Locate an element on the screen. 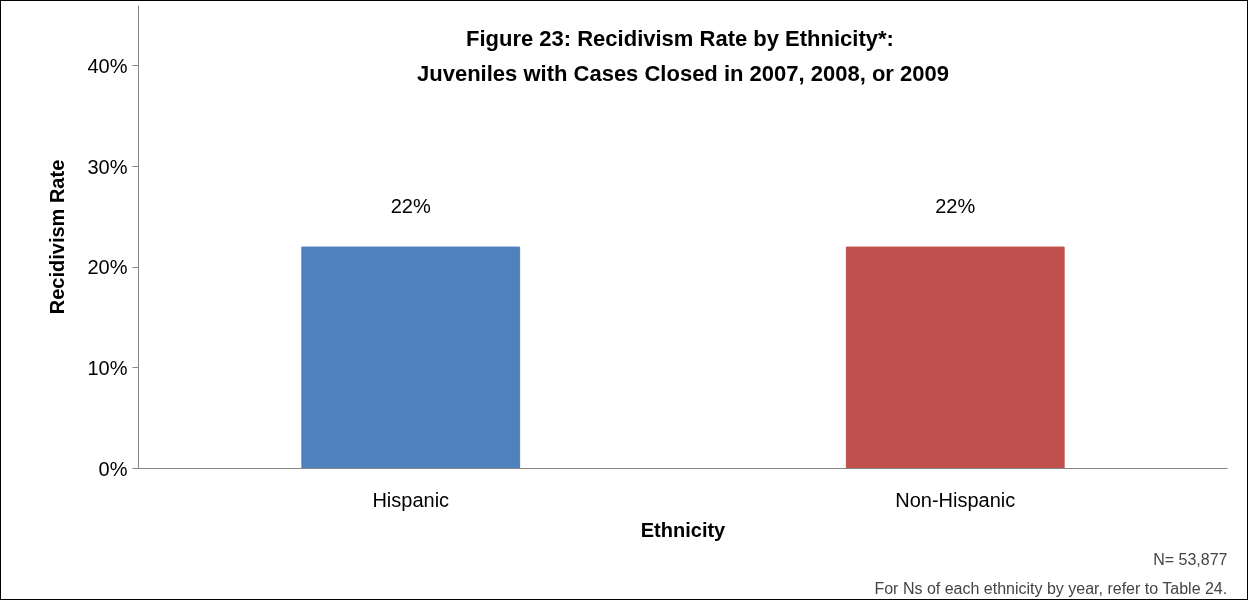  y-tick-label: 40% is located at coordinates (107, 65).